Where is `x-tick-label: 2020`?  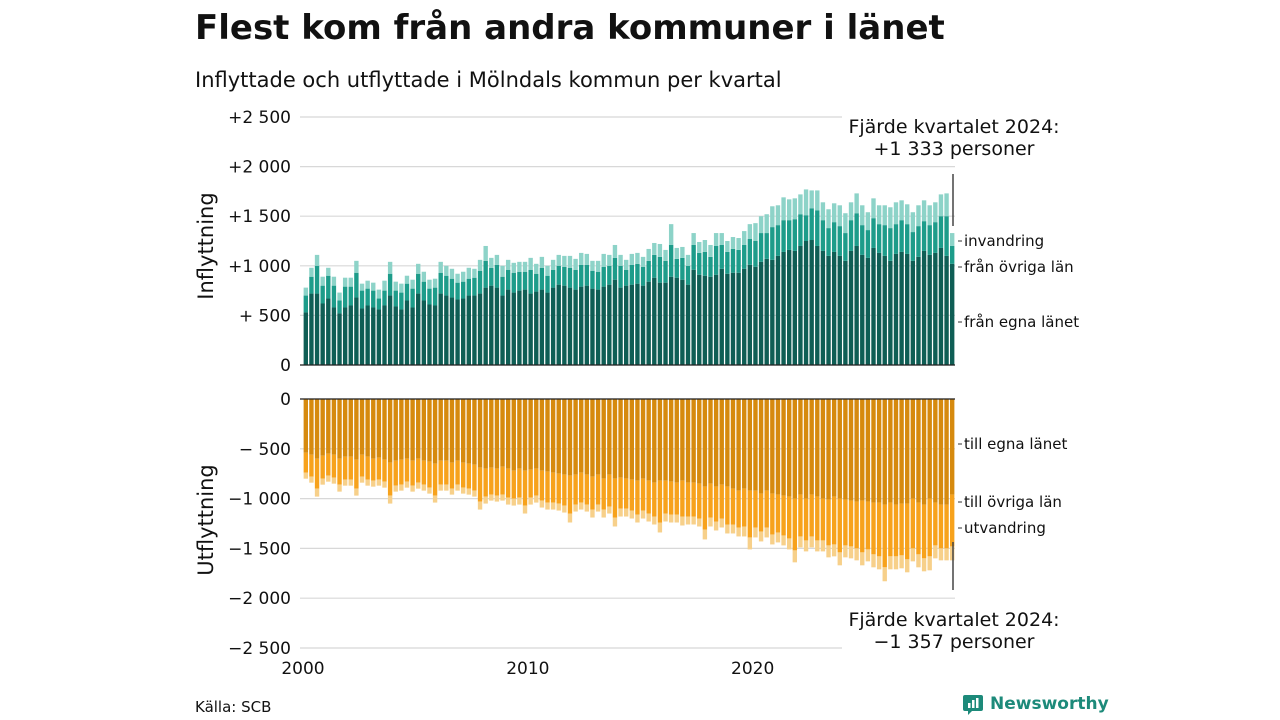
x-tick-label: 2020 is located at coordinates (752, 669).